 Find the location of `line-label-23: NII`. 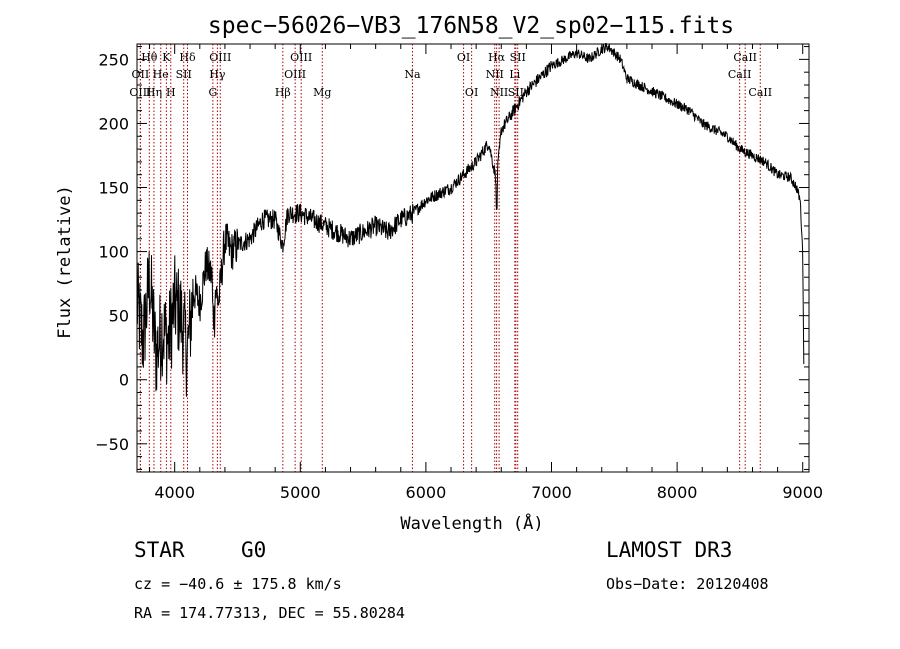

line-label-23: NII is located at coordinates (499, 92).